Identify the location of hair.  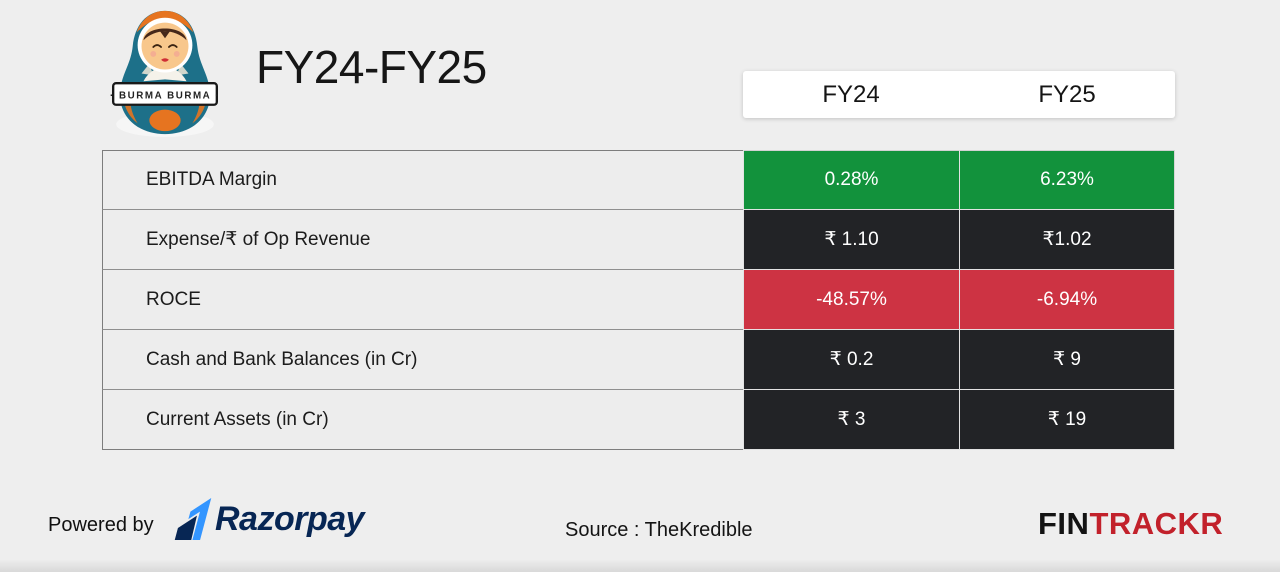
(165, 34).